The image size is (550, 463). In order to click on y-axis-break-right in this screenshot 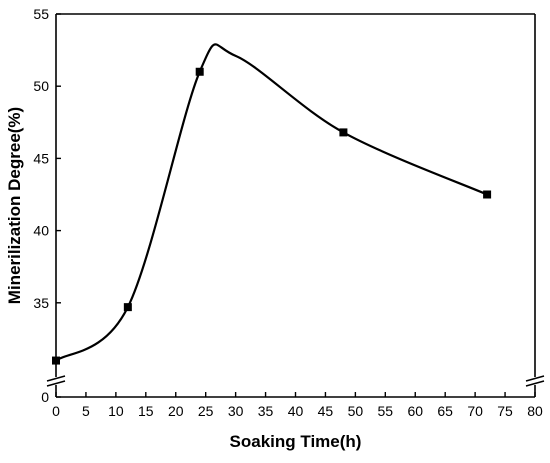, I will do `click(535, 381)`.